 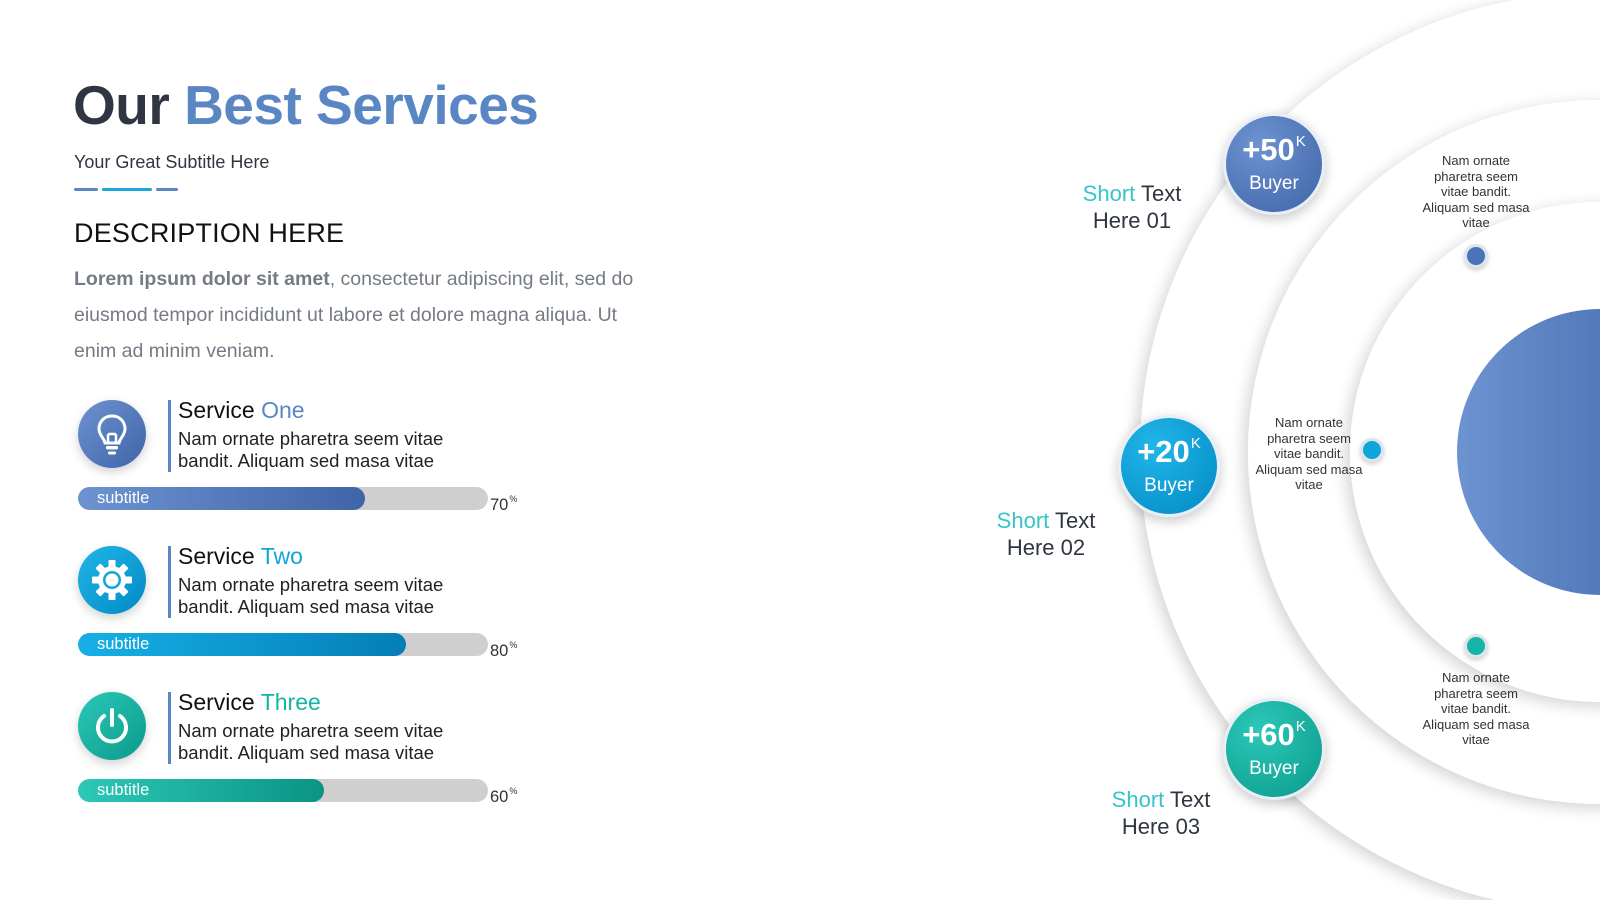 What do you see at coordinates (202, 279) in the screenshot?
I see `description-bold-lead: Lorem ipsum dolor sit amet` at bounding box center [202, 279].